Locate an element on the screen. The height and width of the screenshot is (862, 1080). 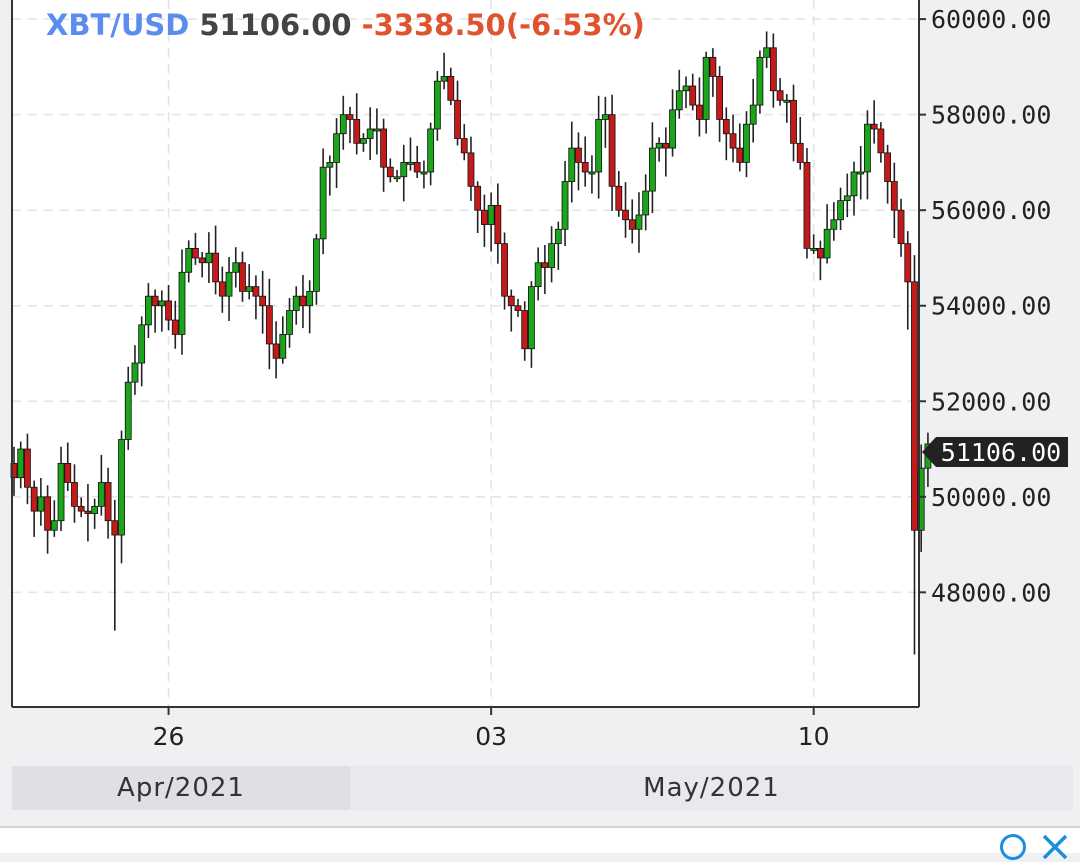
x-axis: 26 03 10 is located at coordinates (491, 729).